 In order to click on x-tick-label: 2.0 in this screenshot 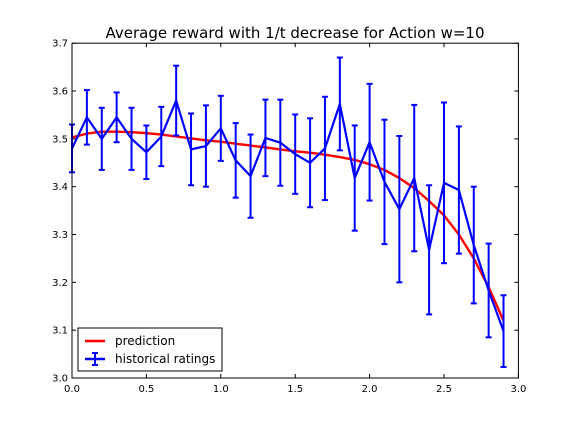, I will do `click(370, 389)`.